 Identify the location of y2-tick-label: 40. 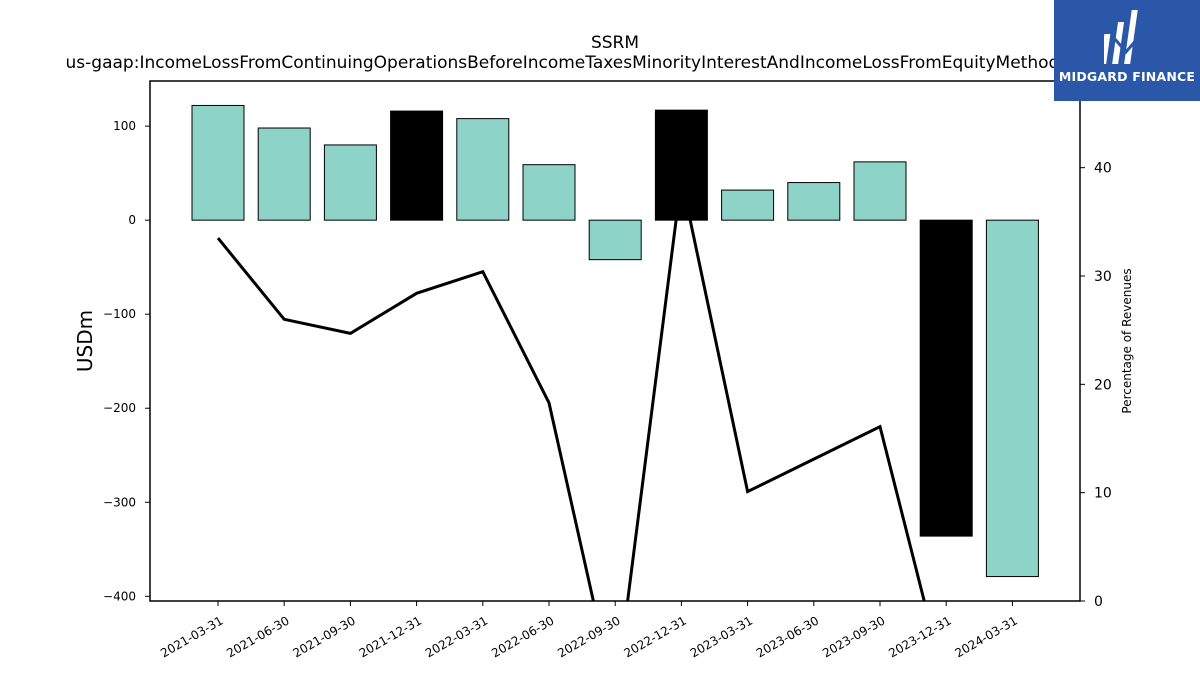
(1103, 169).